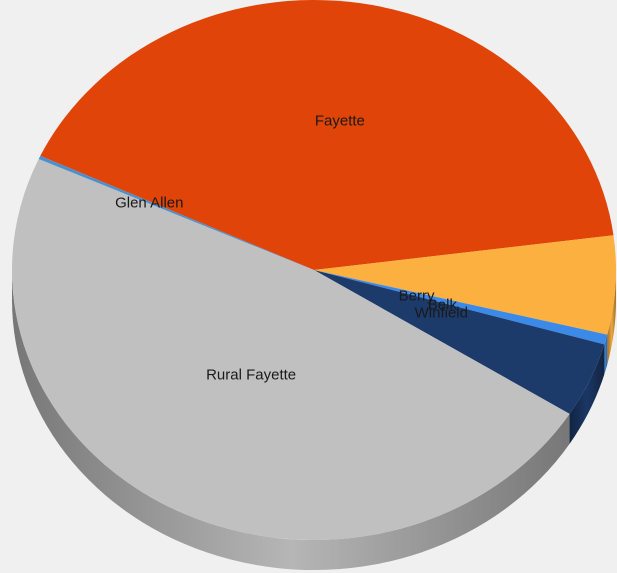 The image size is (617, 573). What do you see at coordinates (251, 375) in the screenshot?
I see `slice-label-rural-fayette: Rural Fayette` at bounding box center [251, 375].